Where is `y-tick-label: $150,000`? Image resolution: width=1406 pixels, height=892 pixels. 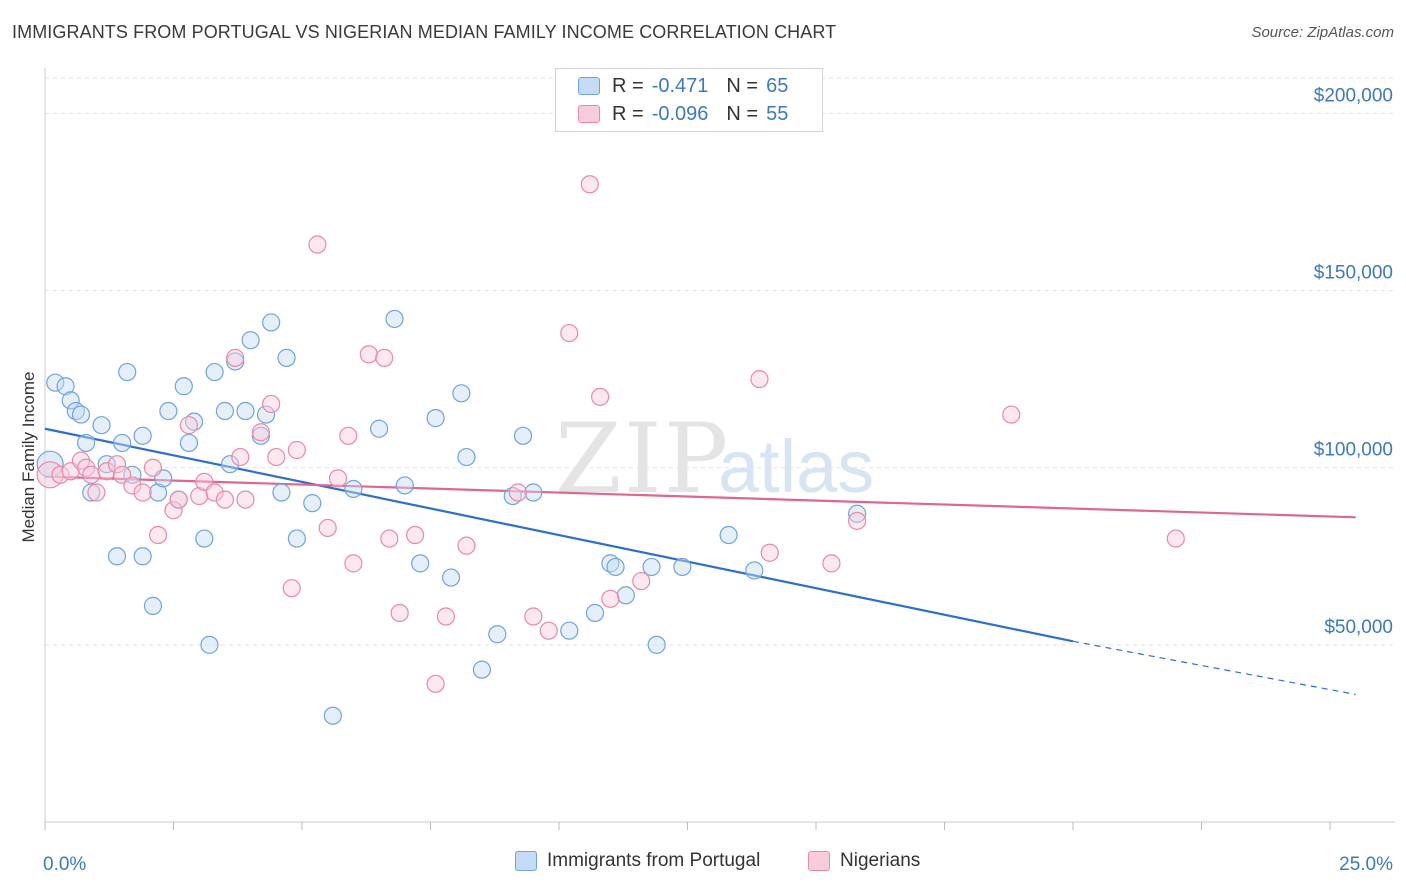
y-tick-label: $150,000 is located at coordinates (1353, 273).